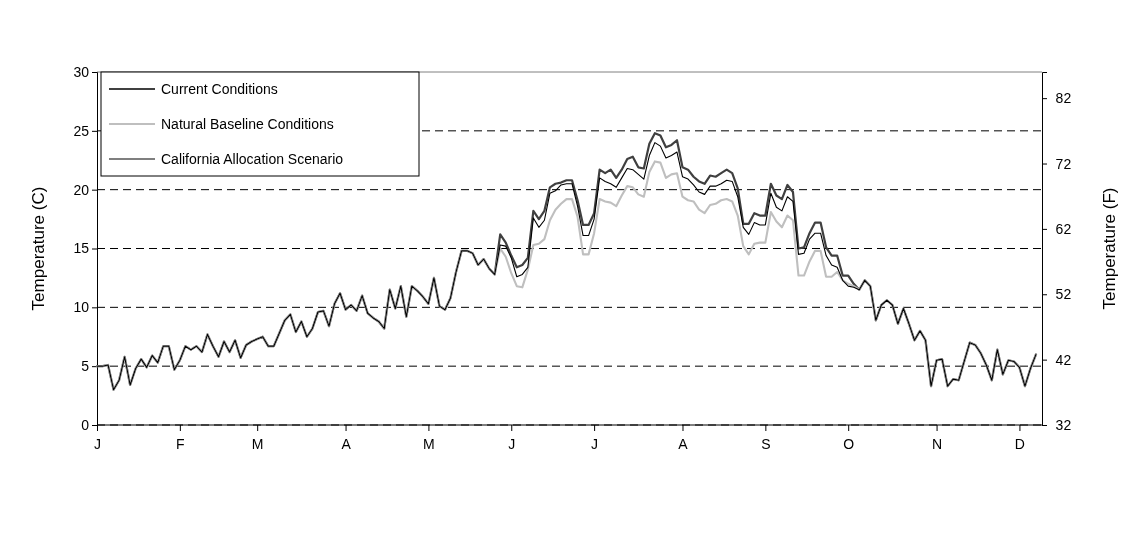 The image size is (1133, 535). What do you see at coordinates (81, 248) in the screenshot?
I see `y-tick-label: 15` at bounding box center [81, 248].